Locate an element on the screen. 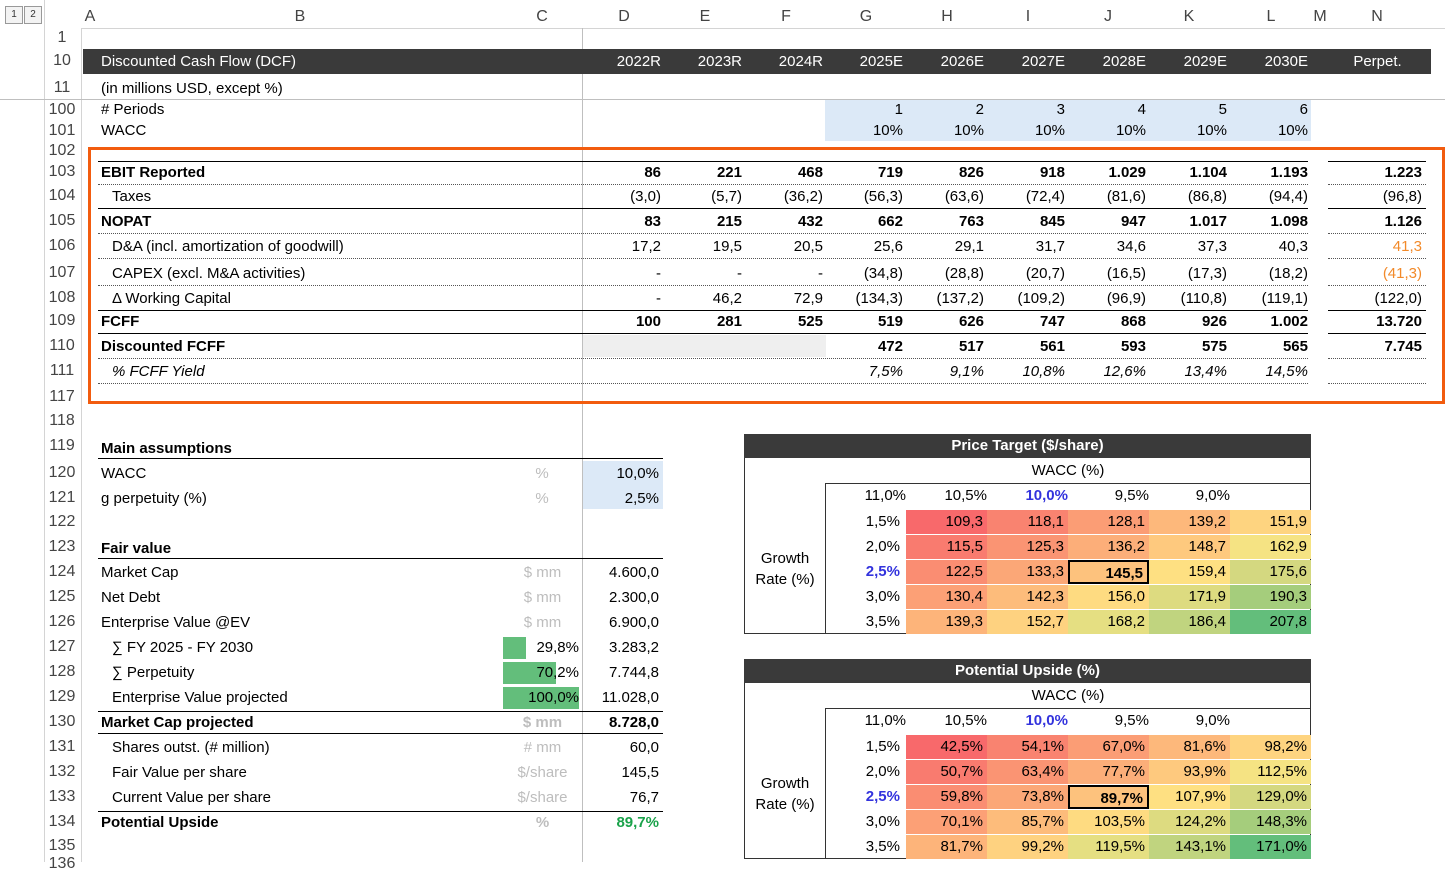 This screenshot has width=1445, height=873. dcf-cell: 918 is located at coordinates (1052, 172).